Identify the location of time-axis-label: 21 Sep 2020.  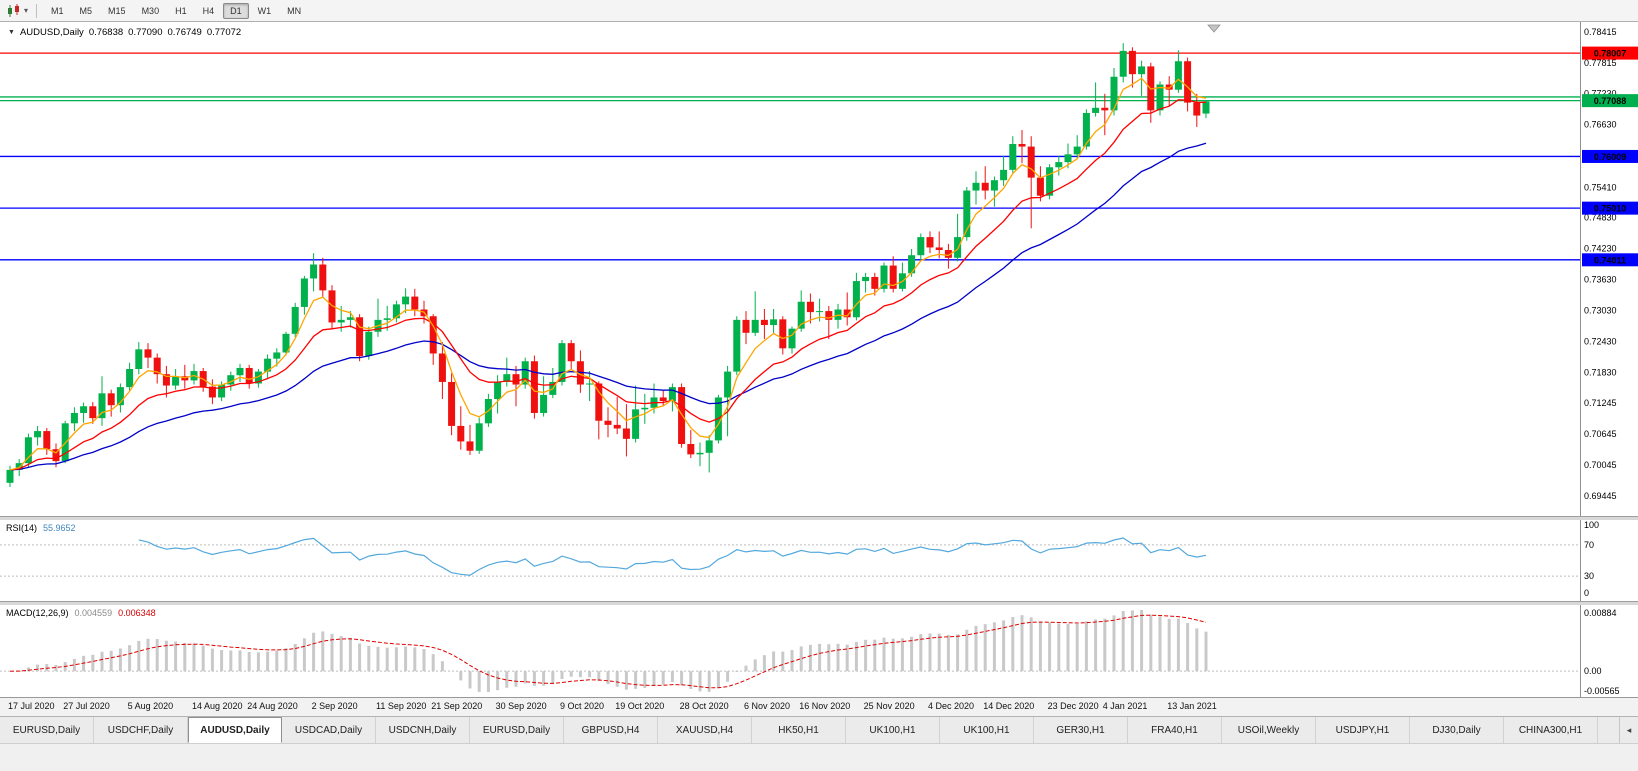
(457, 706).